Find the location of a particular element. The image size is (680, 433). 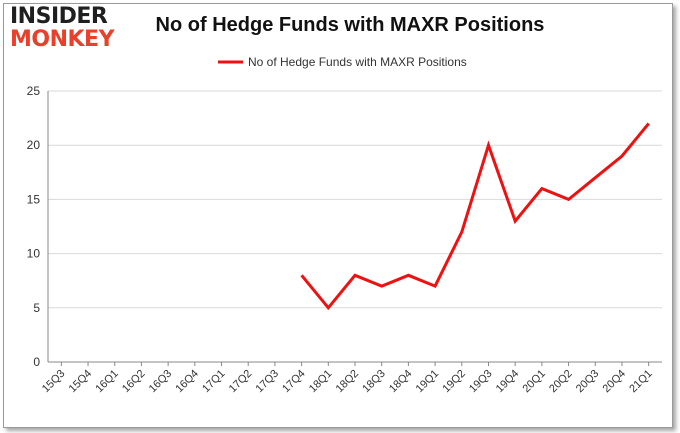

x-tick-label: 18Q3 is located at coordinates (374, 382).